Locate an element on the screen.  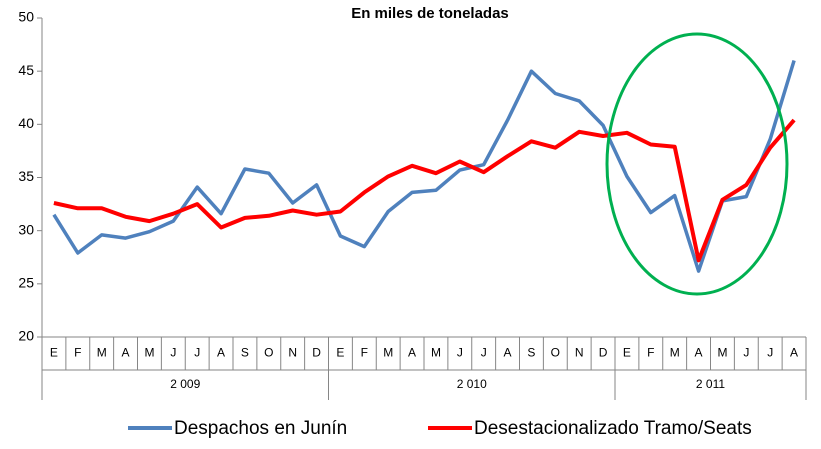
y-tick-label: 35 is located at coordinates (26, 176).